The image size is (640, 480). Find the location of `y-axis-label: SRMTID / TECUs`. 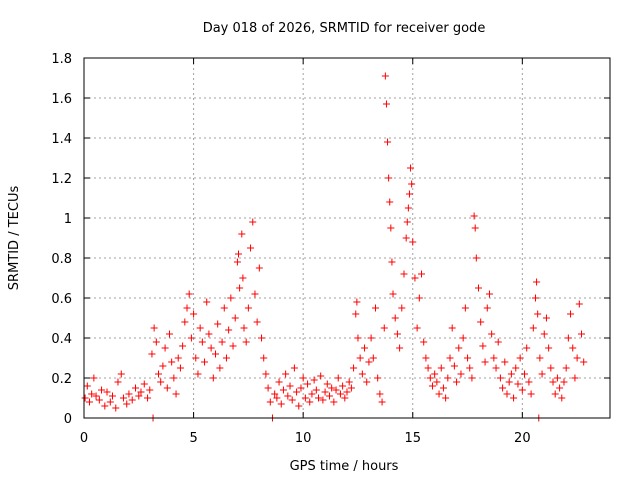

y-axis-label: SRMTID / TECUs is located at coordinates (14, 238).